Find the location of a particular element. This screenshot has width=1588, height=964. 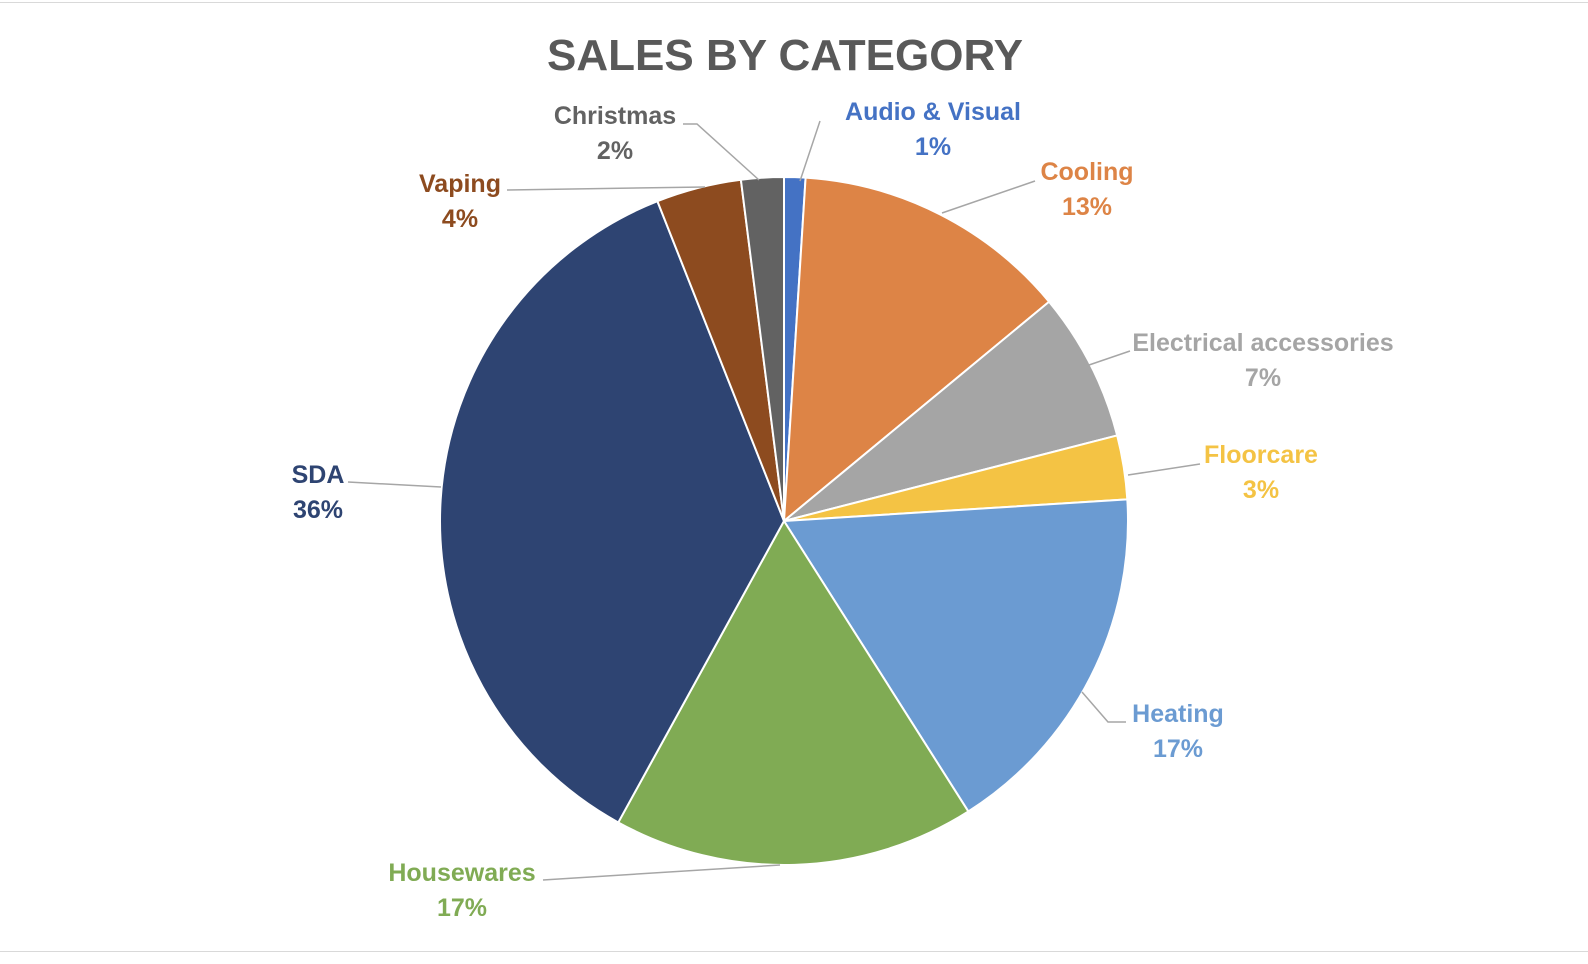

value-label-sda: 36% is located at coordinates (318, 510).